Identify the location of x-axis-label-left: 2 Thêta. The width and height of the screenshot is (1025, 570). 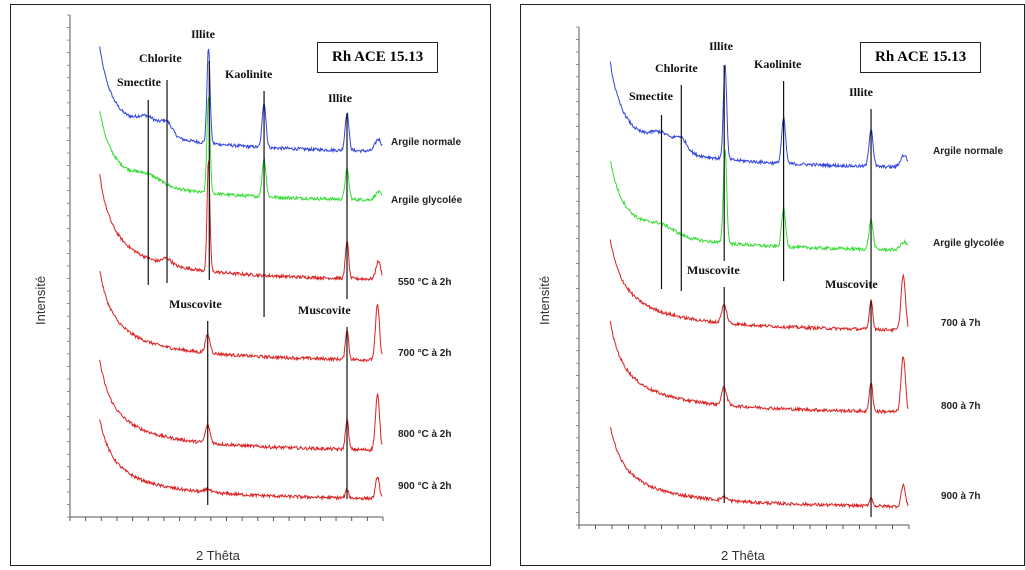
(218, 555).